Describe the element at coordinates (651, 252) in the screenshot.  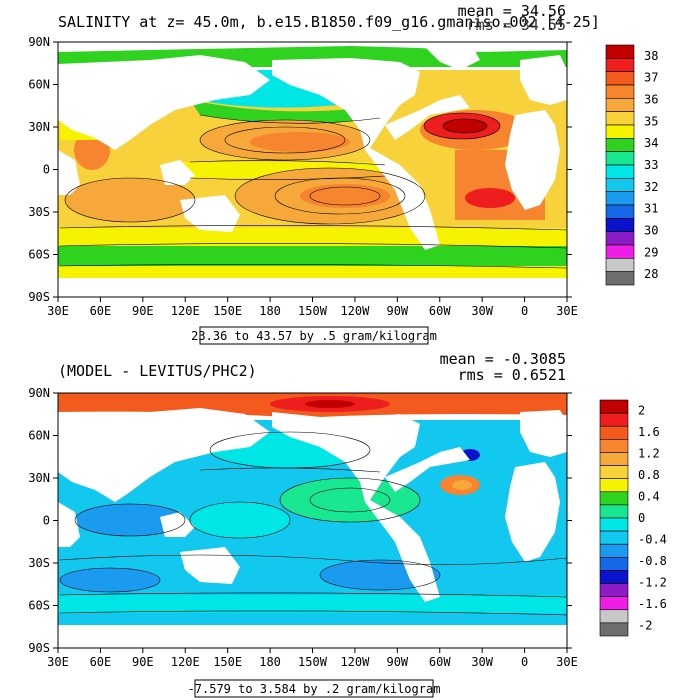
I see `colorbar-label: 29` at that location.